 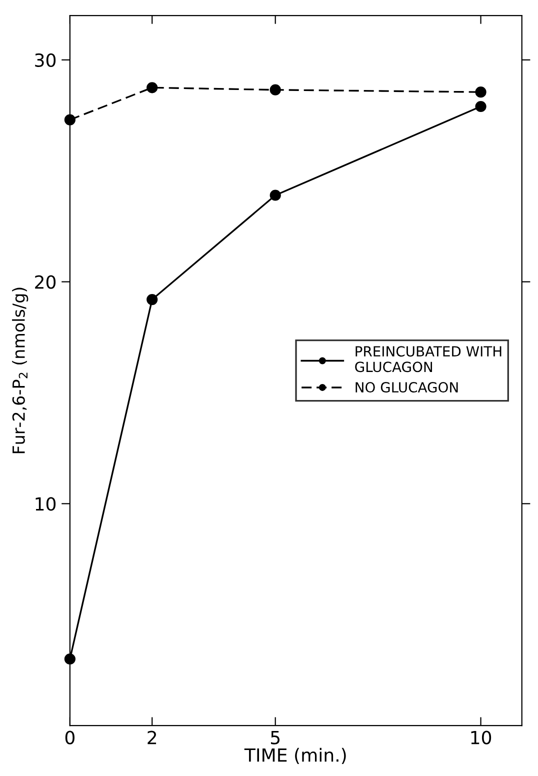 What do you see at coordinates (20, 371) in the screenshot?
I see `y-axis-title: Fur-2,6-P$_{2}$ (nmols/g)` at bounding box center [20, 371].